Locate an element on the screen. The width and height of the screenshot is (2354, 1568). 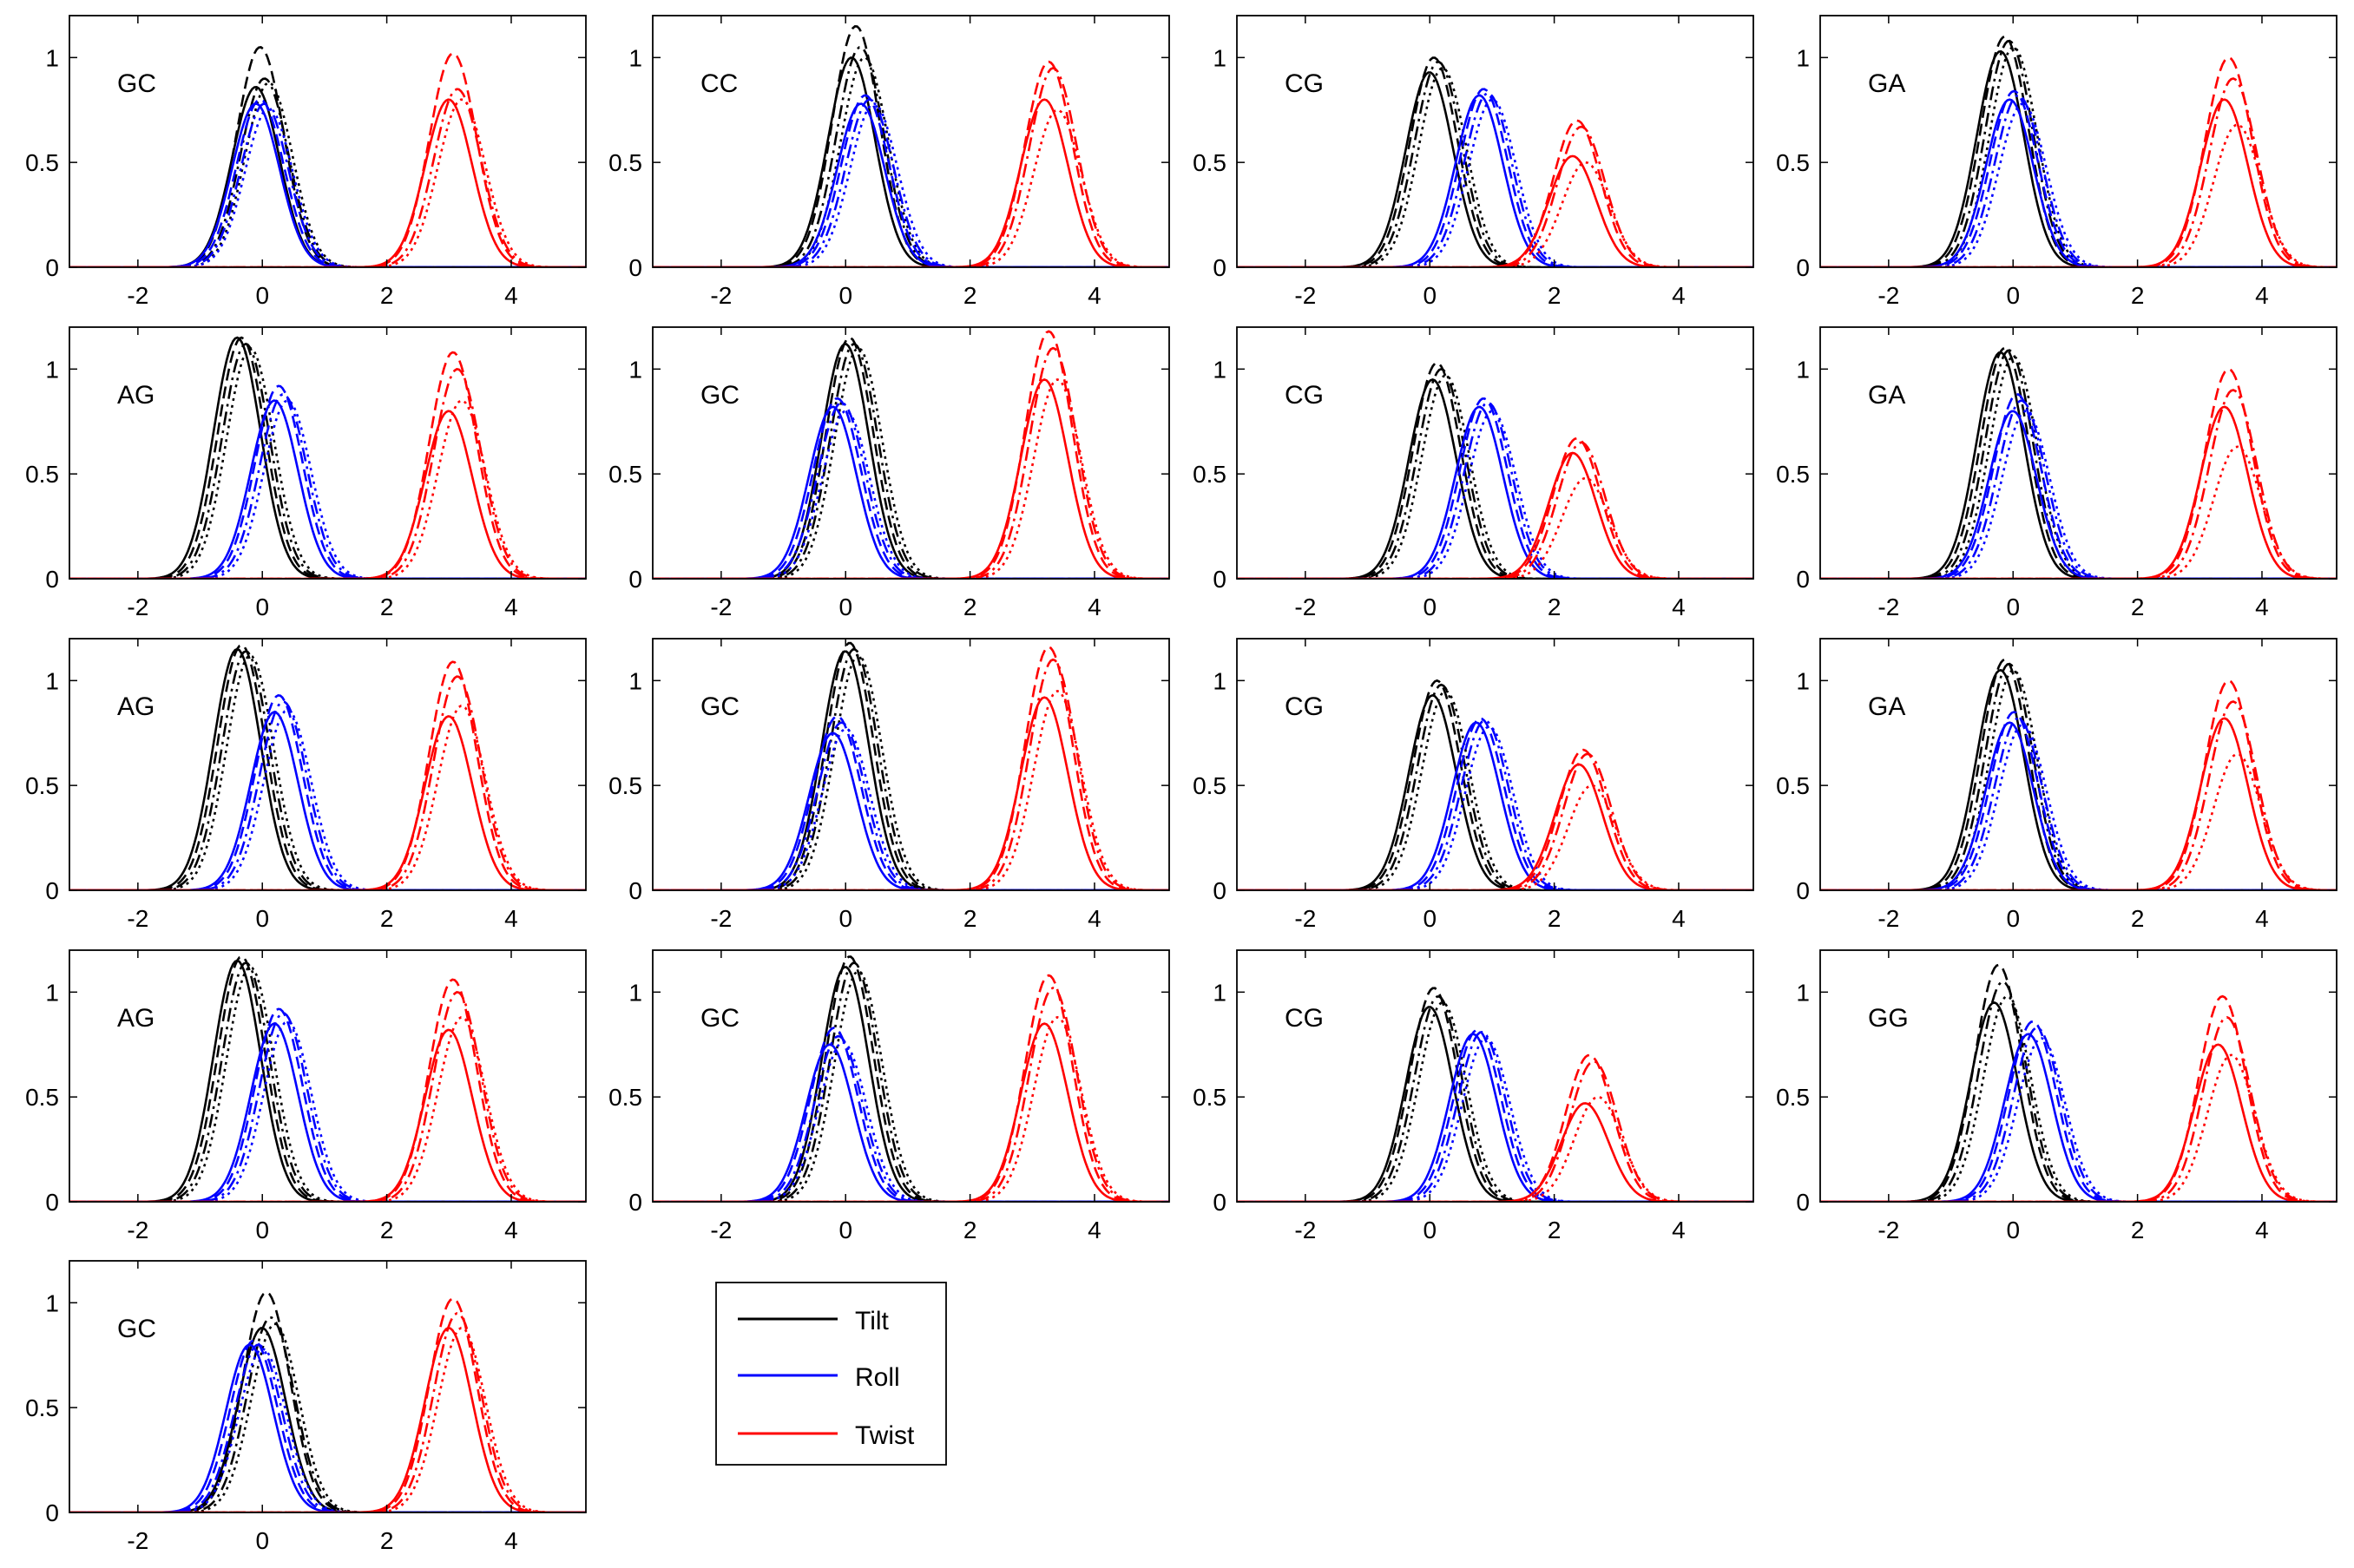
panel-12: -2 0 2 4 0 0.5 1 GA is located at coordinates (2057, 785).